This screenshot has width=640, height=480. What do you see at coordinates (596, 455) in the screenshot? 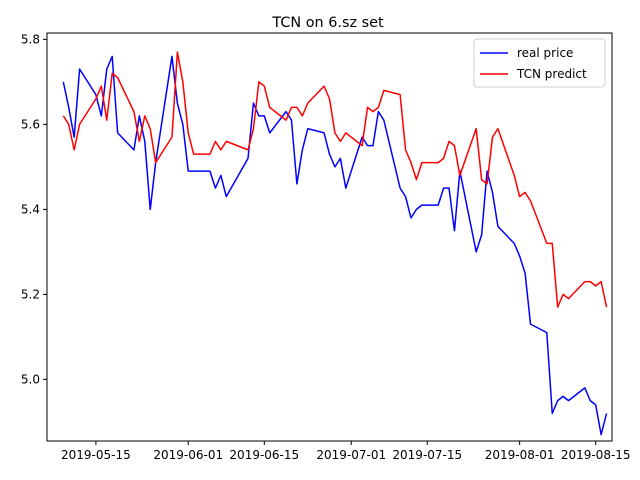
I see `x-tick-label: 2019-08-15` at bounding box center [596, 455].